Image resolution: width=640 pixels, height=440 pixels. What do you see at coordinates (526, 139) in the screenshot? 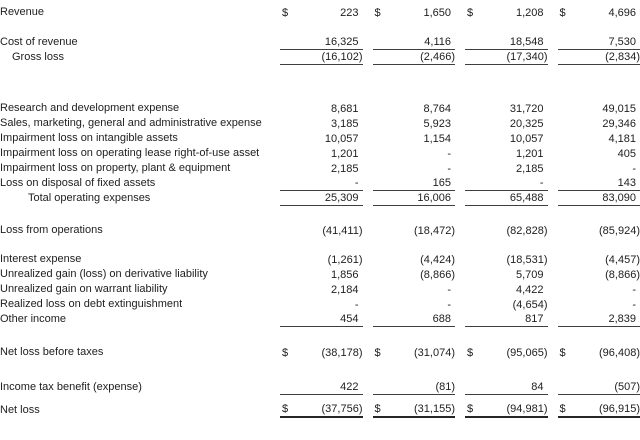
I see `cell-value: 10,057` at bounding box center [526, 139].